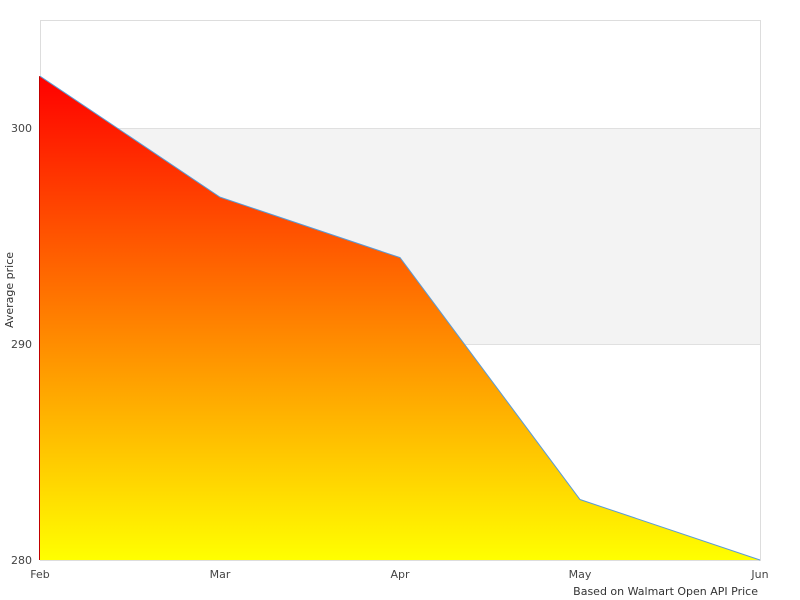  I want to click on x-tick-label: Jun, so click(759, 574).